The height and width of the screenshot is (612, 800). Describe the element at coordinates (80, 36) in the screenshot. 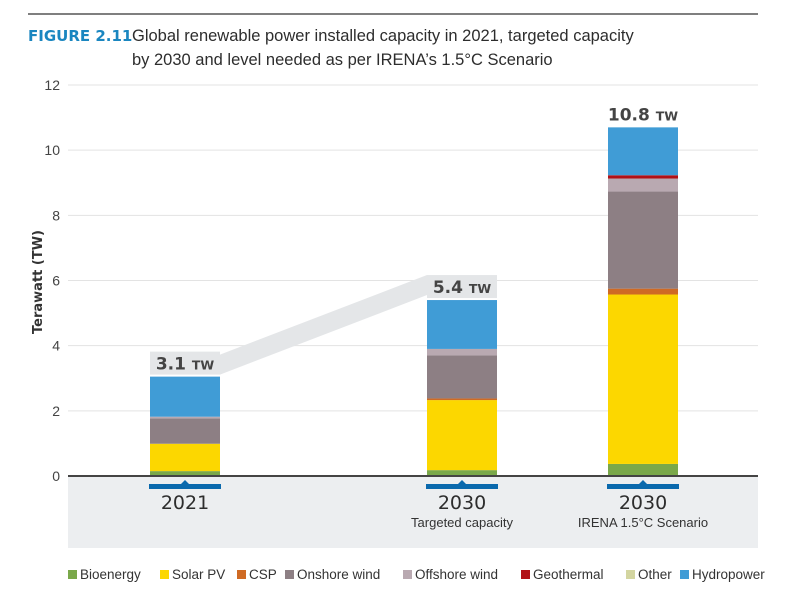

I see `figure-label: FIGURE 2.11` at that location.